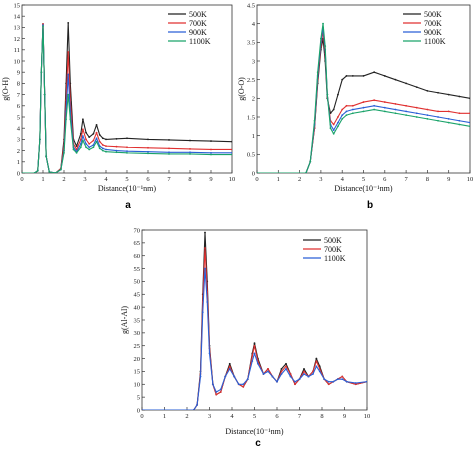 The height and width of the screenshot is (450, 474). I want to click on y-tick-label: 1.5, so click(251, 117).